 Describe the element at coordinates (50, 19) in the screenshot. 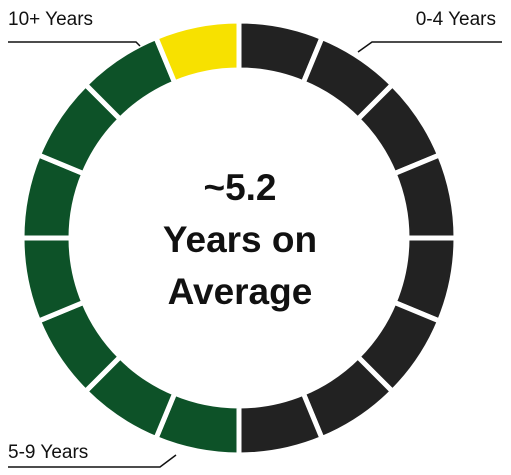

I see `legend-label: 10+ Years` at that location.